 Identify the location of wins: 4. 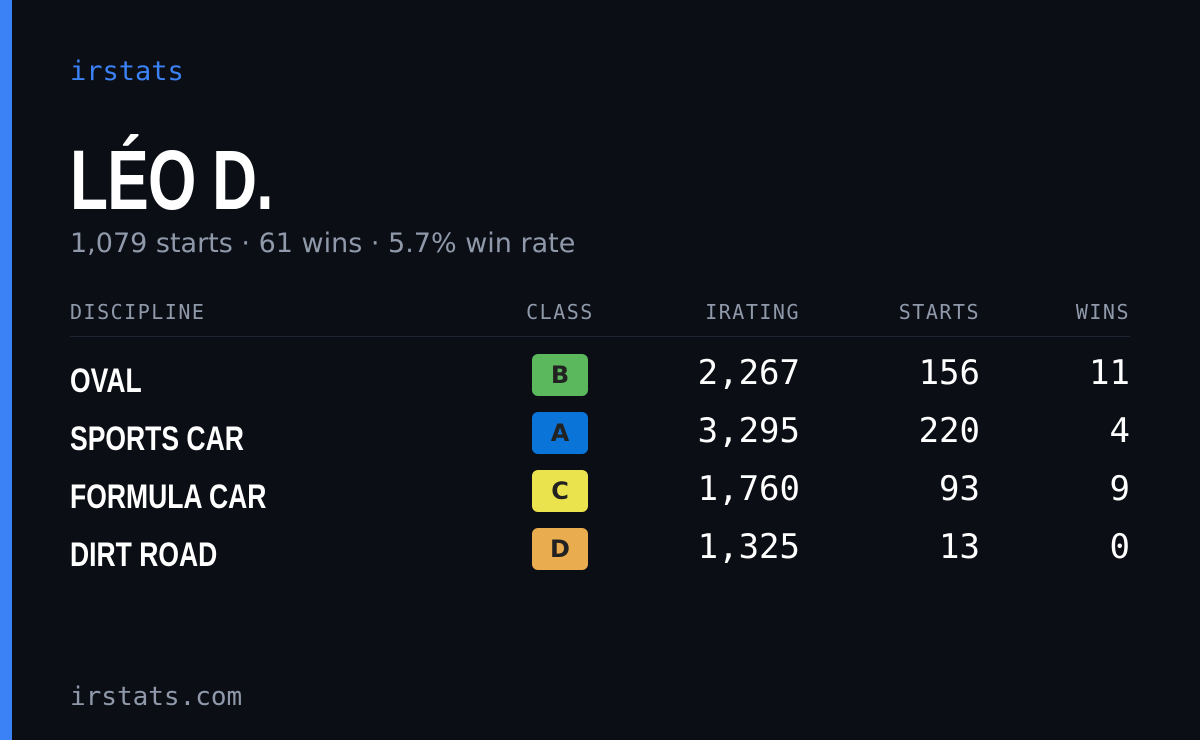
(1119, 431).